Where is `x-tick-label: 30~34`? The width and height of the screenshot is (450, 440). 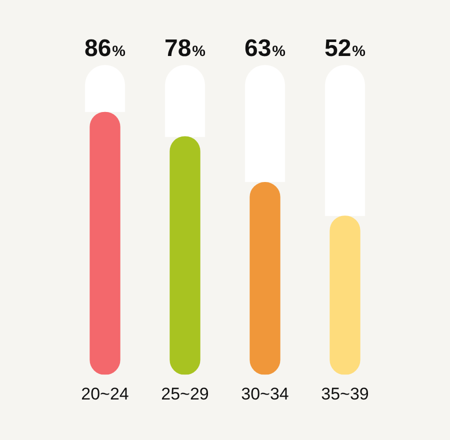 x-tick-label: 30~34 is located at coordinates (265, 394).